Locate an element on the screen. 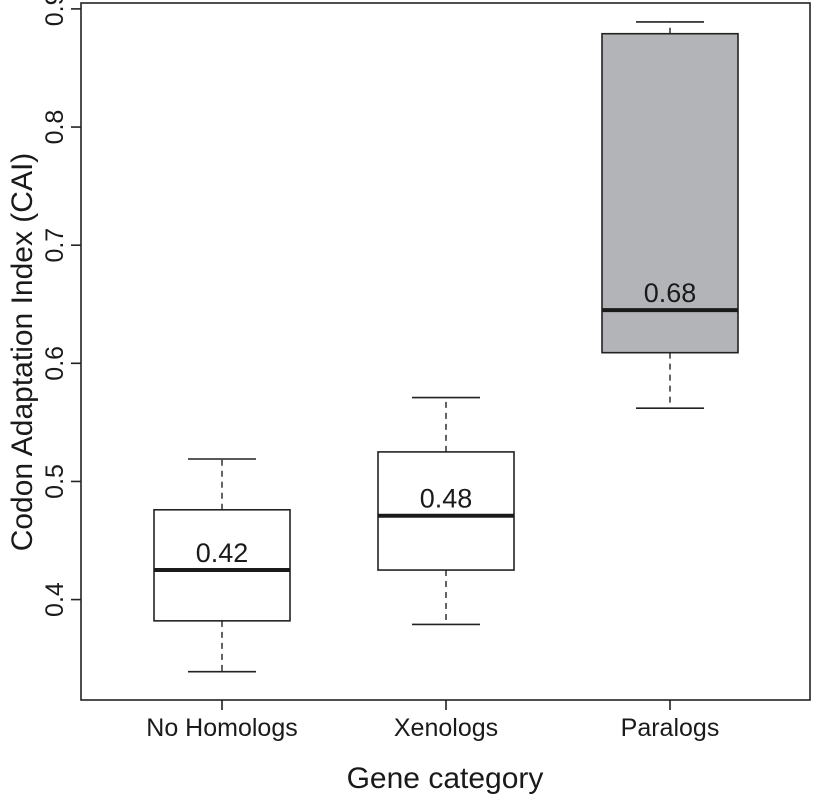 The image size is (819, 800). y-tick-label: 0.6 is located at coordinates (55, 363).